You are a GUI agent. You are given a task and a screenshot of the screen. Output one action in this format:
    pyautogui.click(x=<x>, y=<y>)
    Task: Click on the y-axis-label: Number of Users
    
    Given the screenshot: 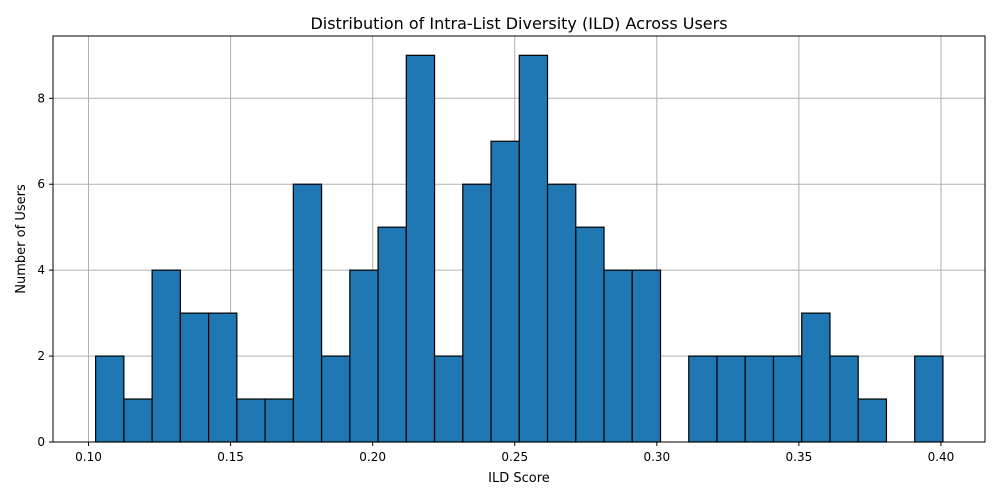 What is the action you would take?
    pyautogui.click(x=21, y=239)
    